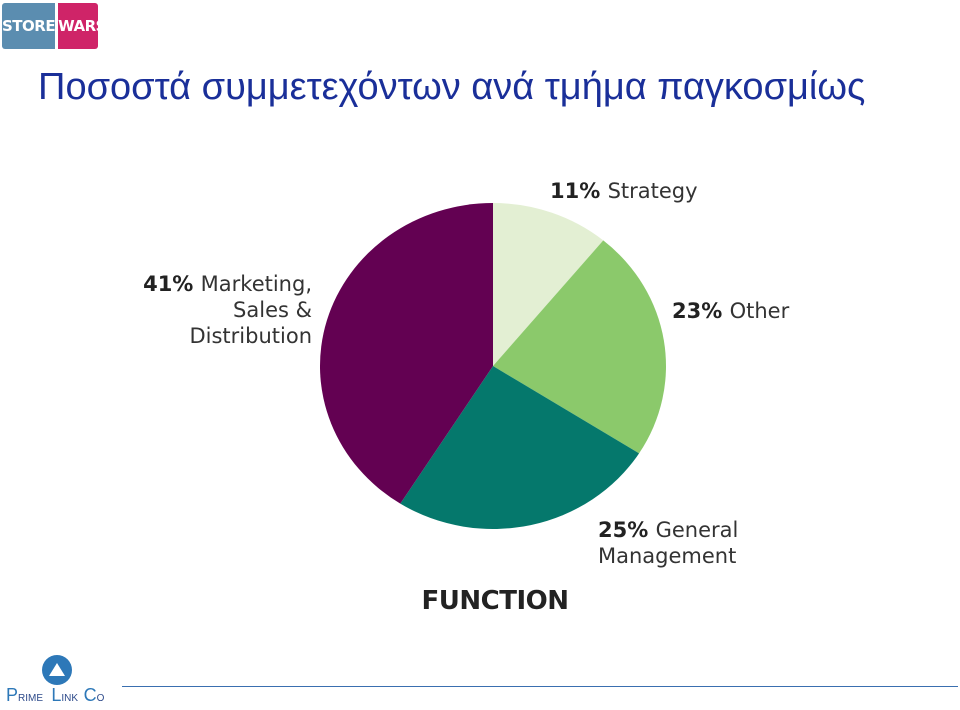  What do you see at coordinates (29, 26) in the screenshot?
I see `logo-store-text: STORE` at bounding box center [29, 26].